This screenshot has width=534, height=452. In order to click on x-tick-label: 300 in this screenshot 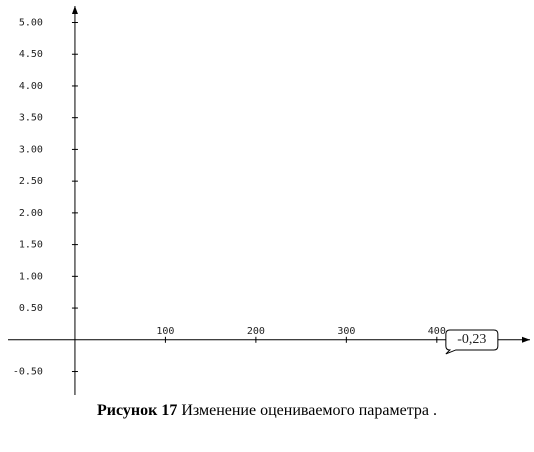, I will do `click(346, 331)`.